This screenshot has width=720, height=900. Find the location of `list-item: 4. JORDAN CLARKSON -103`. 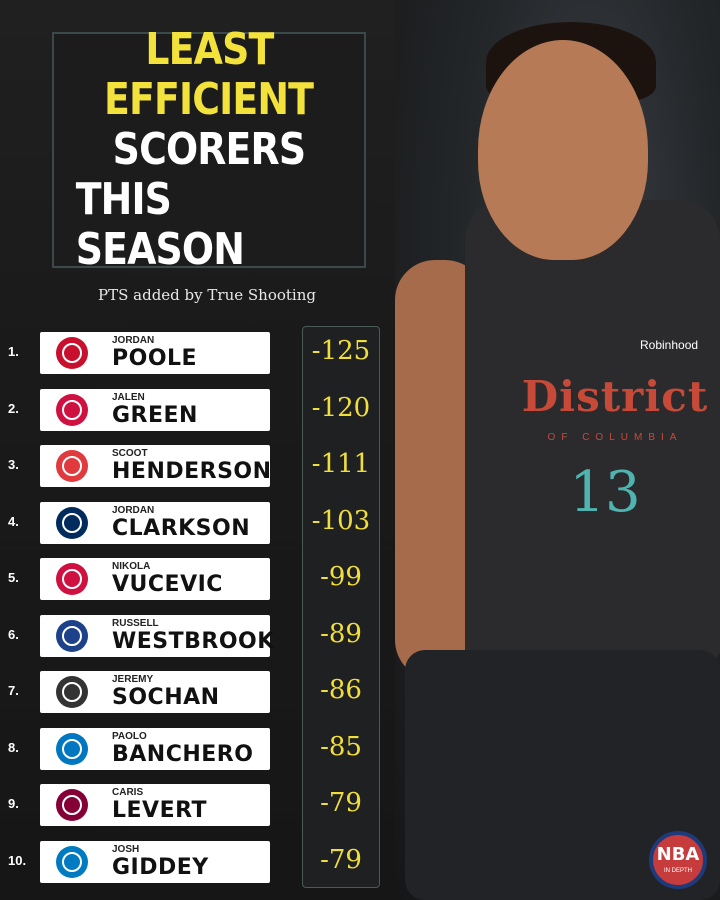

list-item: 4. JORDAN CLARKSON -103 is located at coordinates (197, 522).